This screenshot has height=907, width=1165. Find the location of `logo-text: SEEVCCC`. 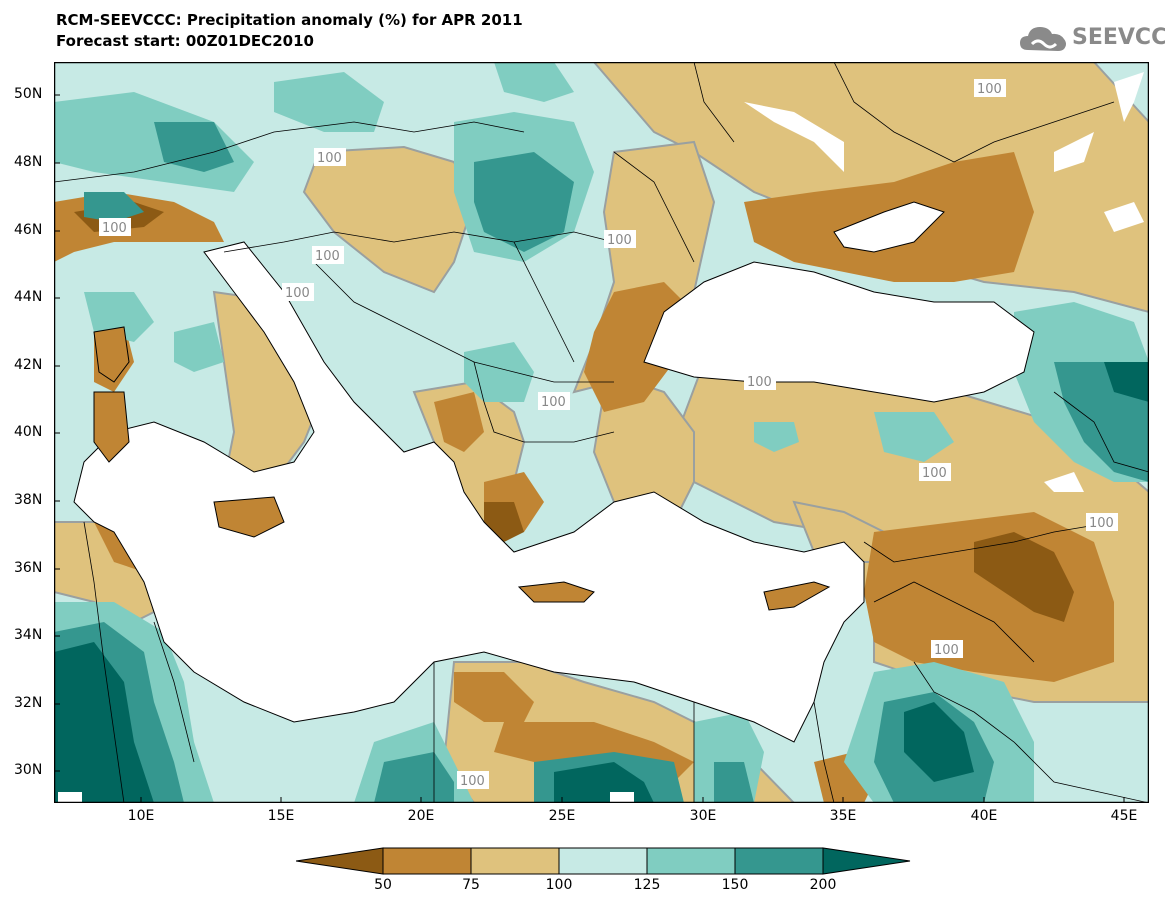

logo-text: SEEVCCC is located at coordinates (1118, 37).